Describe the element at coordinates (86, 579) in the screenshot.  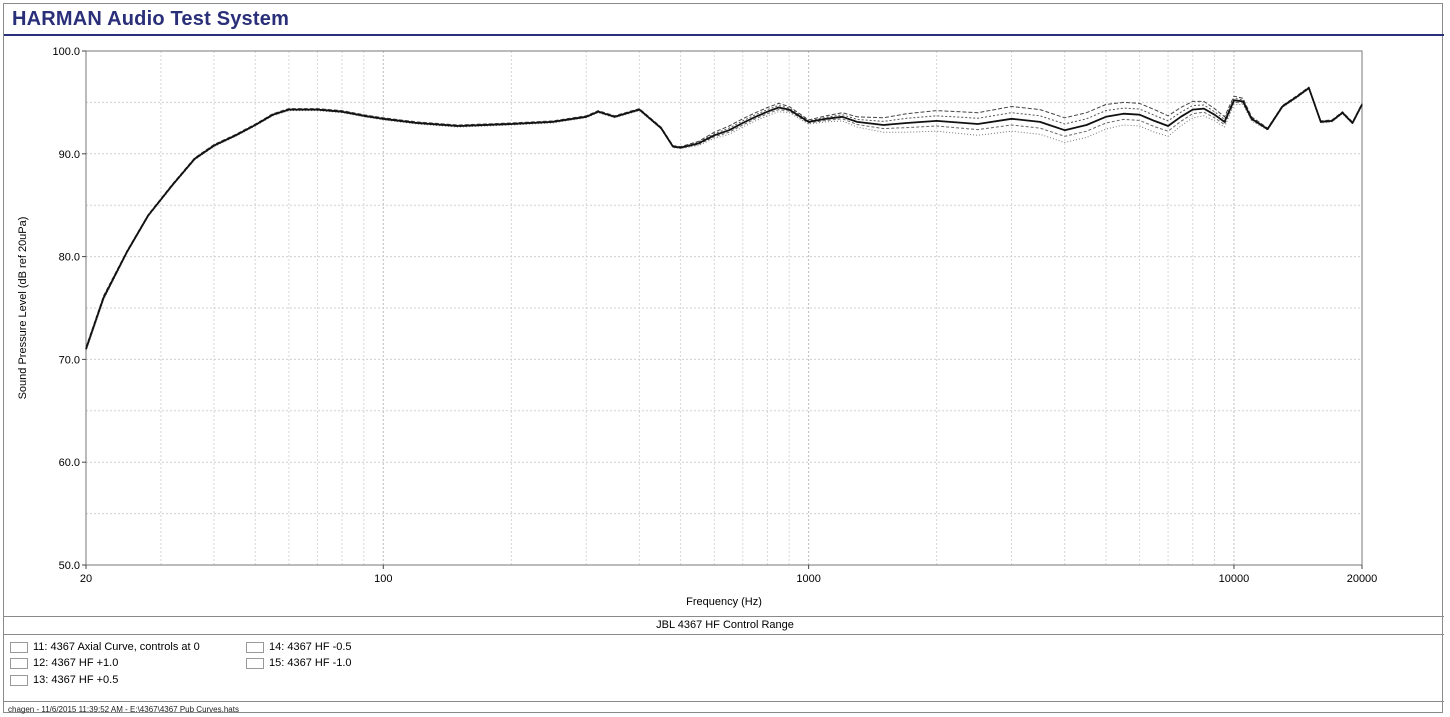
I see `x-tick-label: 20` at that location.